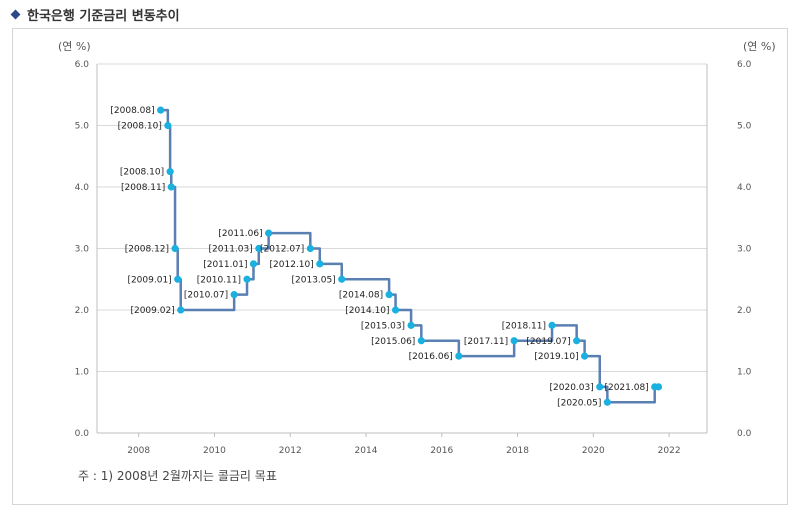 The image size is (800, 512). What do you see at coordinates (361, 296) in the screenshot?
I see `data-label: [2014.08]` at bounding box center [361, 296].